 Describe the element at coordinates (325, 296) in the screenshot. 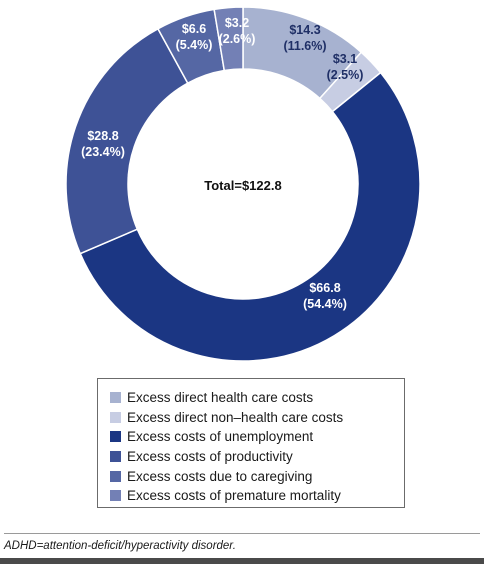

I see `slice-label: $66.8 (54.4%)` at that location.